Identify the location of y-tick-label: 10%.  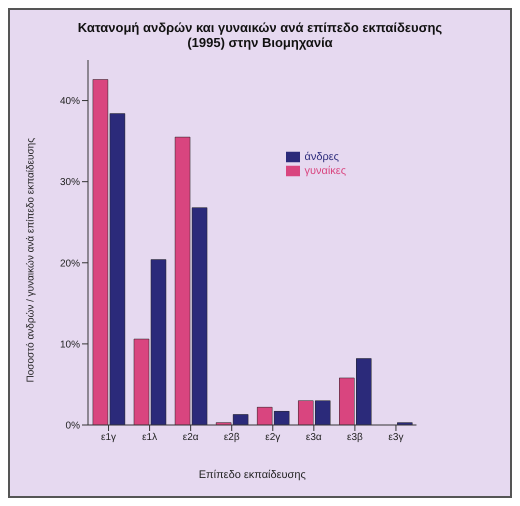
(70, 344).